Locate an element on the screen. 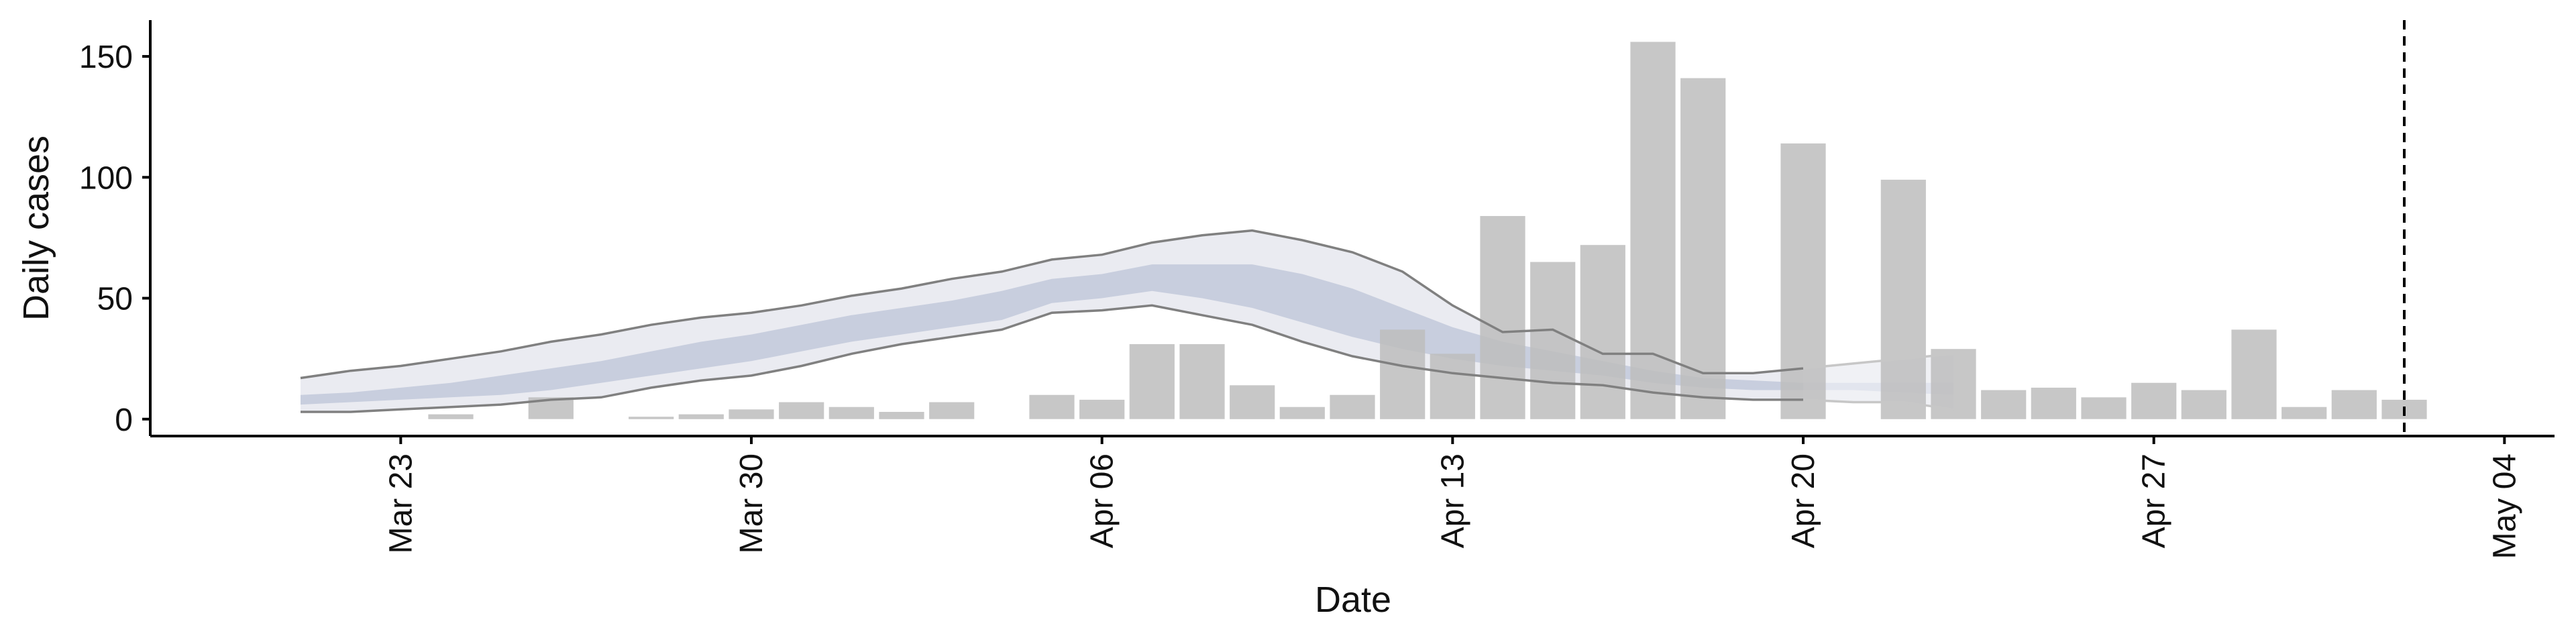 This screenshot has width=2576, height=644. estimate-upper-line is located at coordinates (1052, 304).